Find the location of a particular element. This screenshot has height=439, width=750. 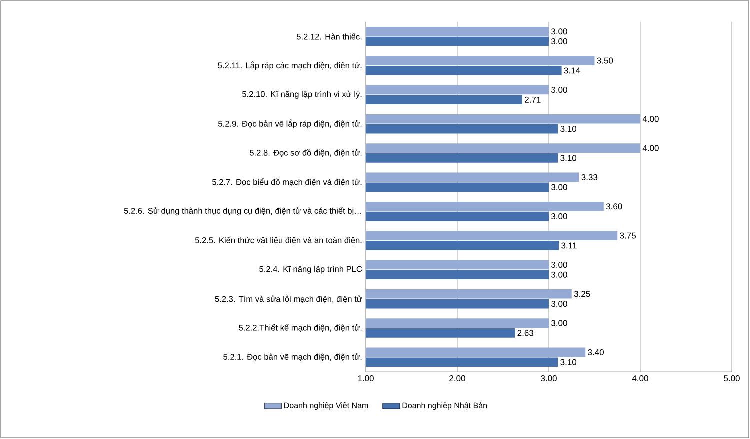

legend-label: Doanh nghiệp Nhật Bản is located at coordinates (445, 406).